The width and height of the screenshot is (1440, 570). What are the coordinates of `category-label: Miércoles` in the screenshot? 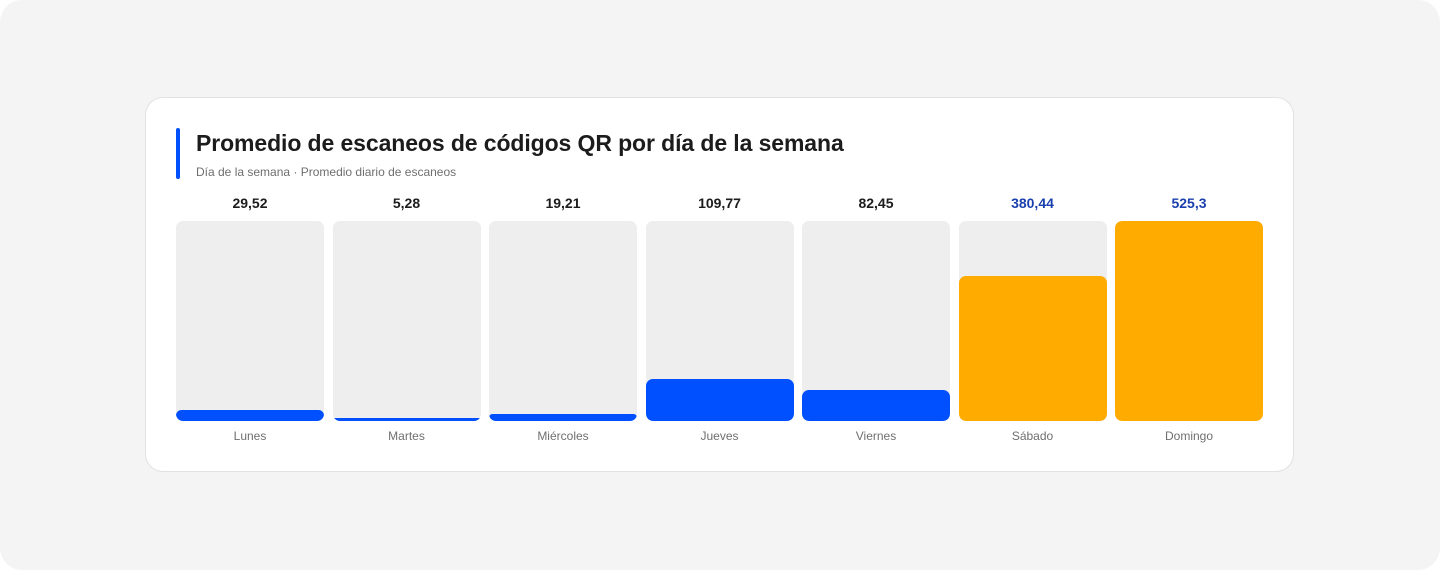 It's located at (563, 436).